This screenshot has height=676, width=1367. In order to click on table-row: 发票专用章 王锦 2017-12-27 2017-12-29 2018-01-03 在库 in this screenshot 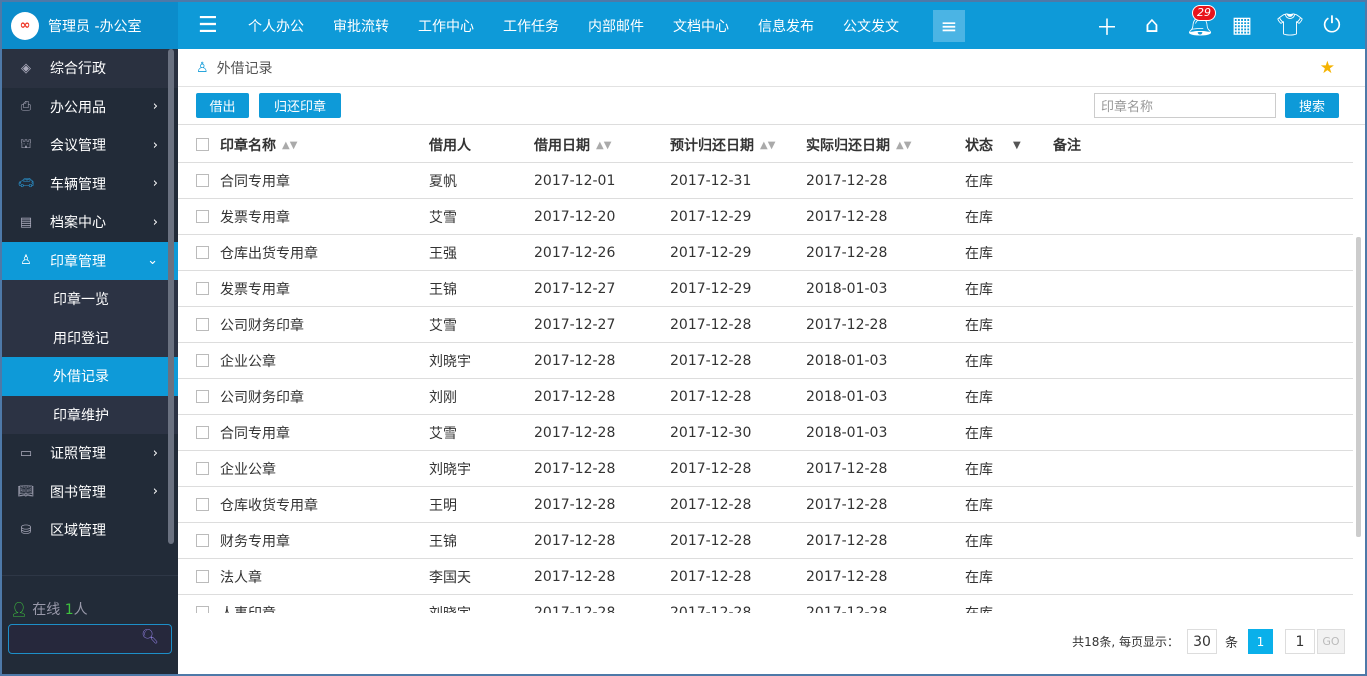, I will do `click(765, 289)`.